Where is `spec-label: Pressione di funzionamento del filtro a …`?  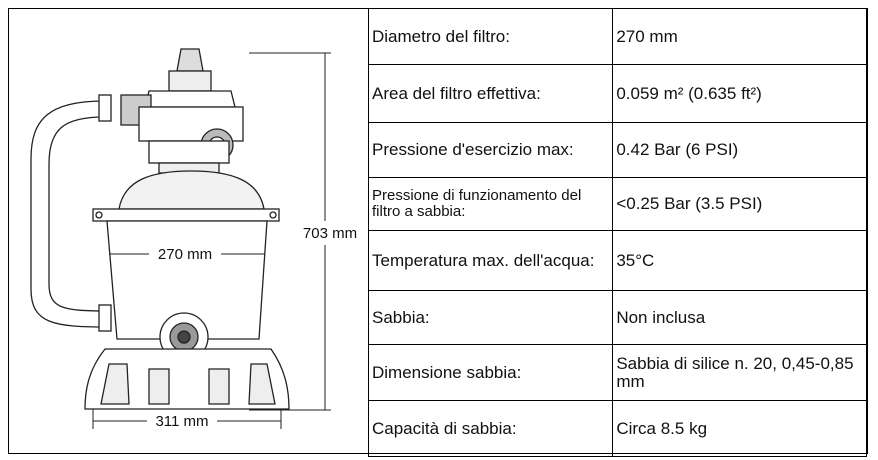
spec-label: Pressione di funzionamento del filtro a … is located at coordinates (490, 204).